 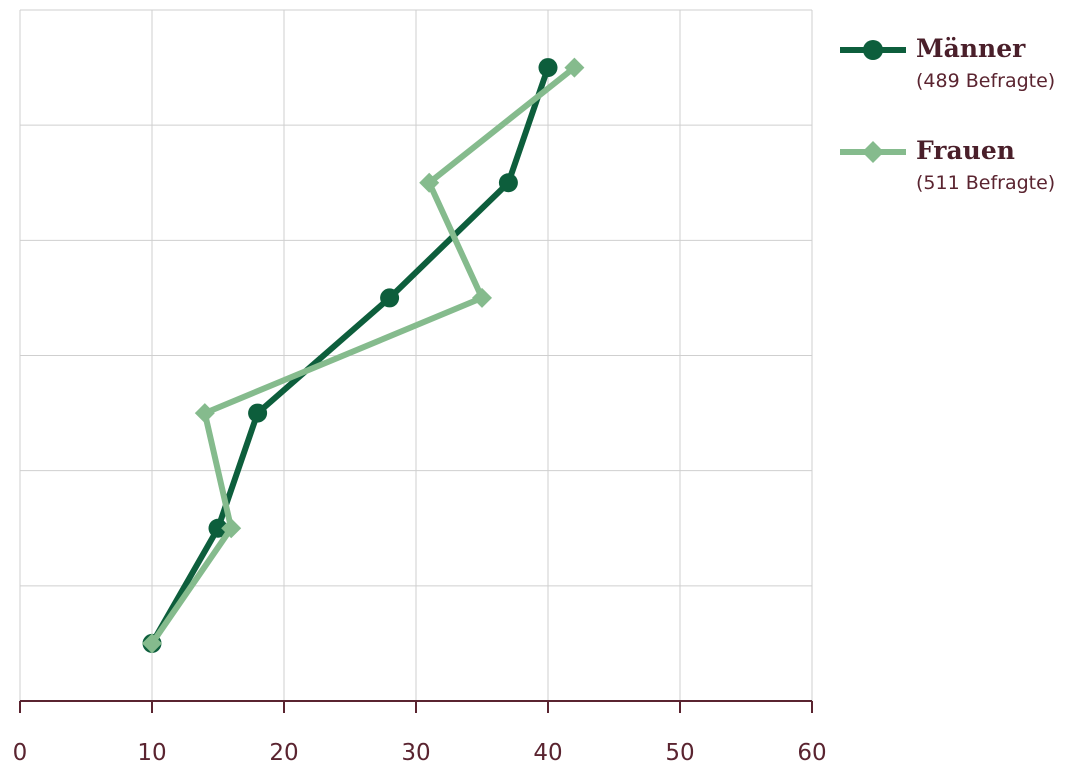 What do you see at coordinates (20, 752) in the screenshot?
I see `x-tick-label: 0` at bounding box center [20, 752].